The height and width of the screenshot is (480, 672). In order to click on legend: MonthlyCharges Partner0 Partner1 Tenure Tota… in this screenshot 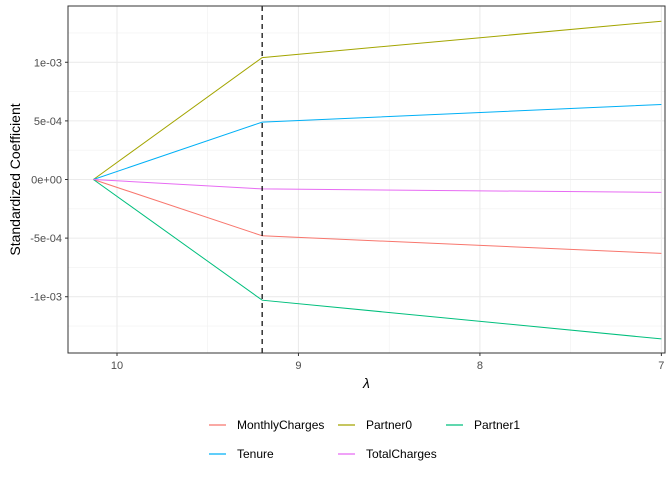, I will do `click(364, 439)`.